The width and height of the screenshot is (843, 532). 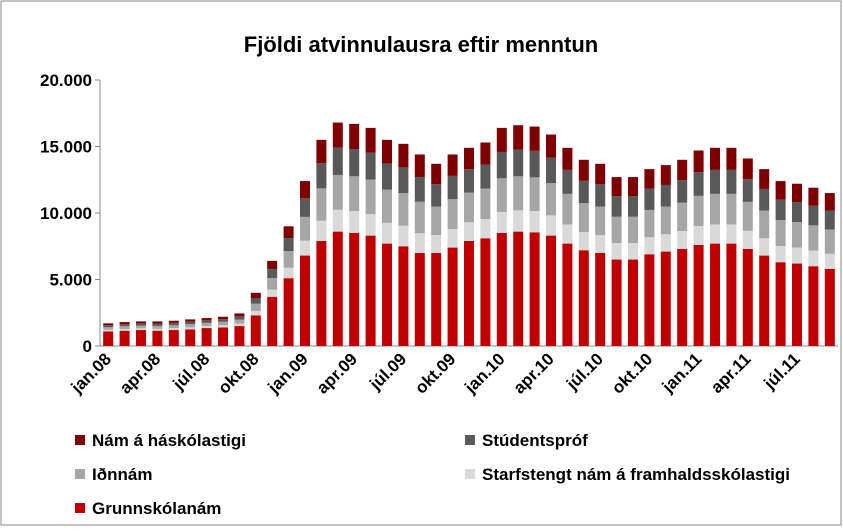 I want to click on y-tick-label: 5.000, so click(x=70, y=280).